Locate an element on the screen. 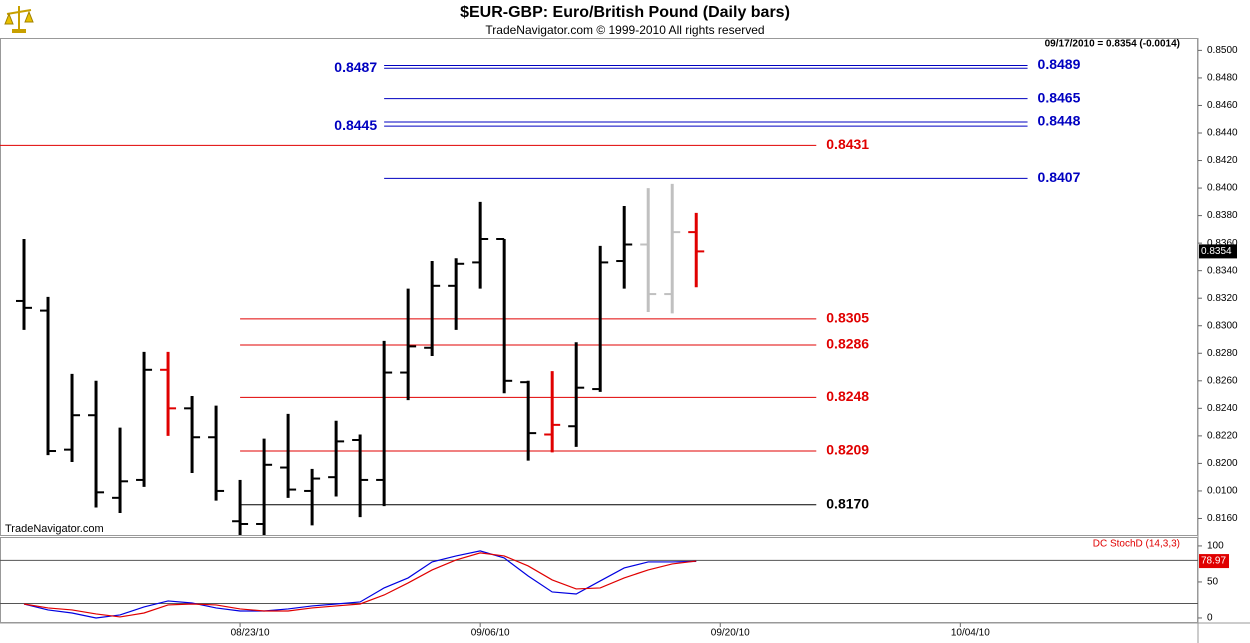 The image size is (1250, 643). y-tick-label: 0.8460 is located at coordinates (1222, 105).